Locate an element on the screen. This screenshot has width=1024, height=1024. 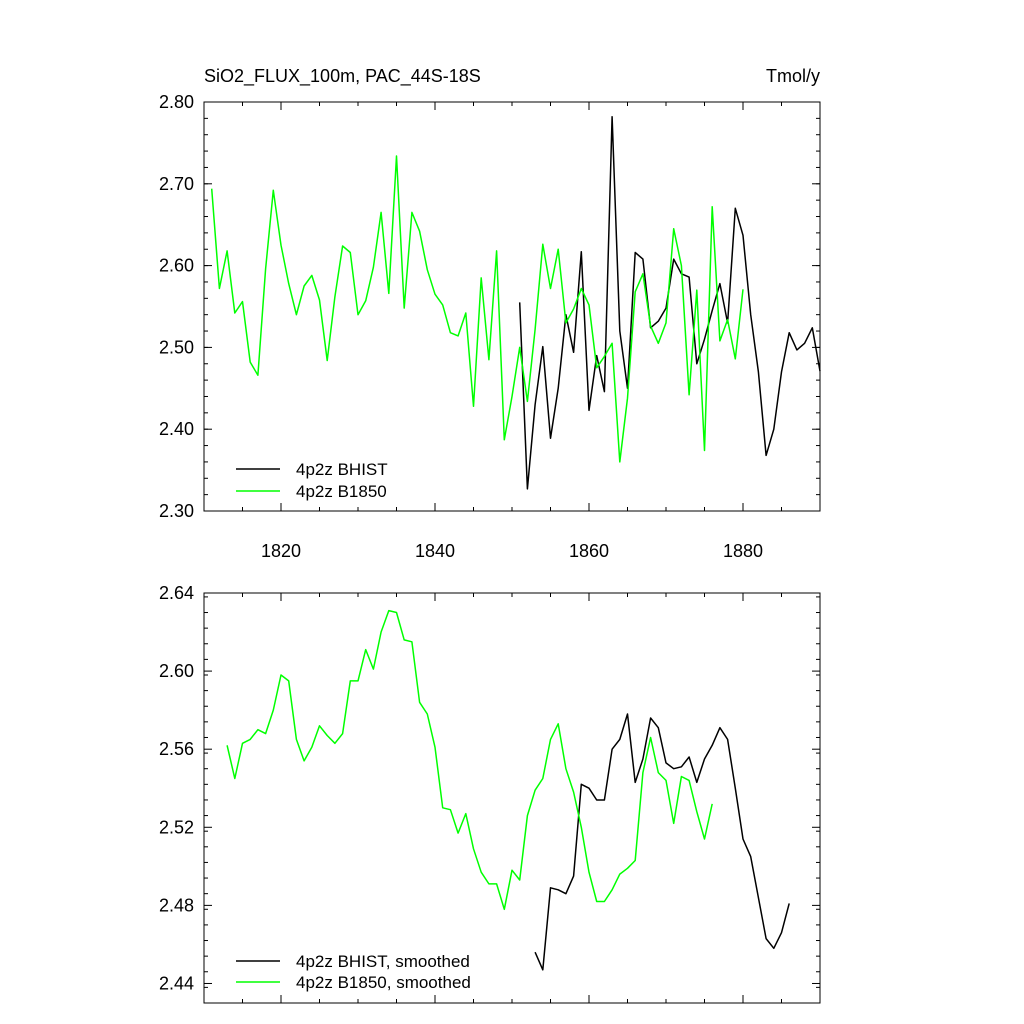
top-ytick-label: 2.30 is located at coordinates (176, 511).